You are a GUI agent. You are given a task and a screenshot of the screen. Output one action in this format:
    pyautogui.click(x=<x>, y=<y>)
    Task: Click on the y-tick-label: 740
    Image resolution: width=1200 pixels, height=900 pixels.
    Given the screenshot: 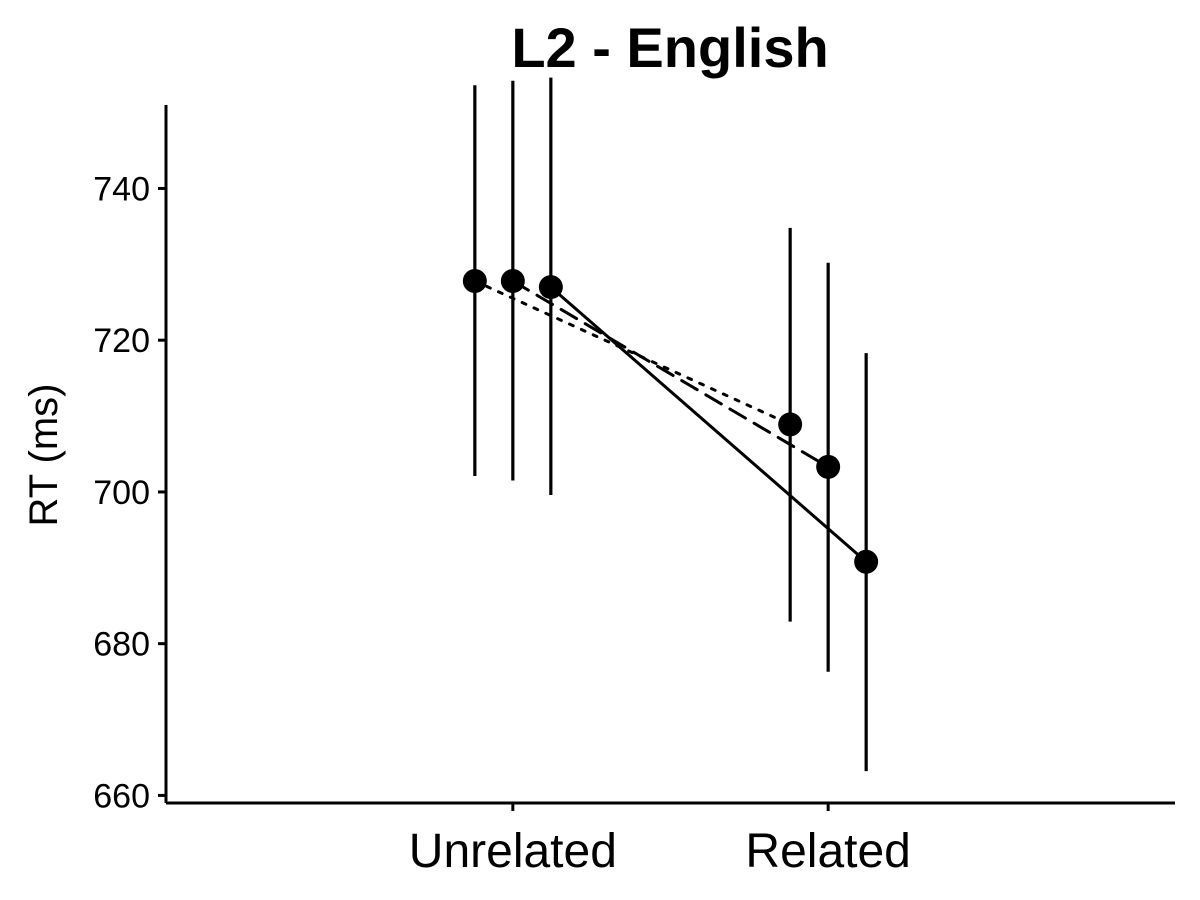 What is the action you would take?
    pyautogui.click(x=121, y=189)
    